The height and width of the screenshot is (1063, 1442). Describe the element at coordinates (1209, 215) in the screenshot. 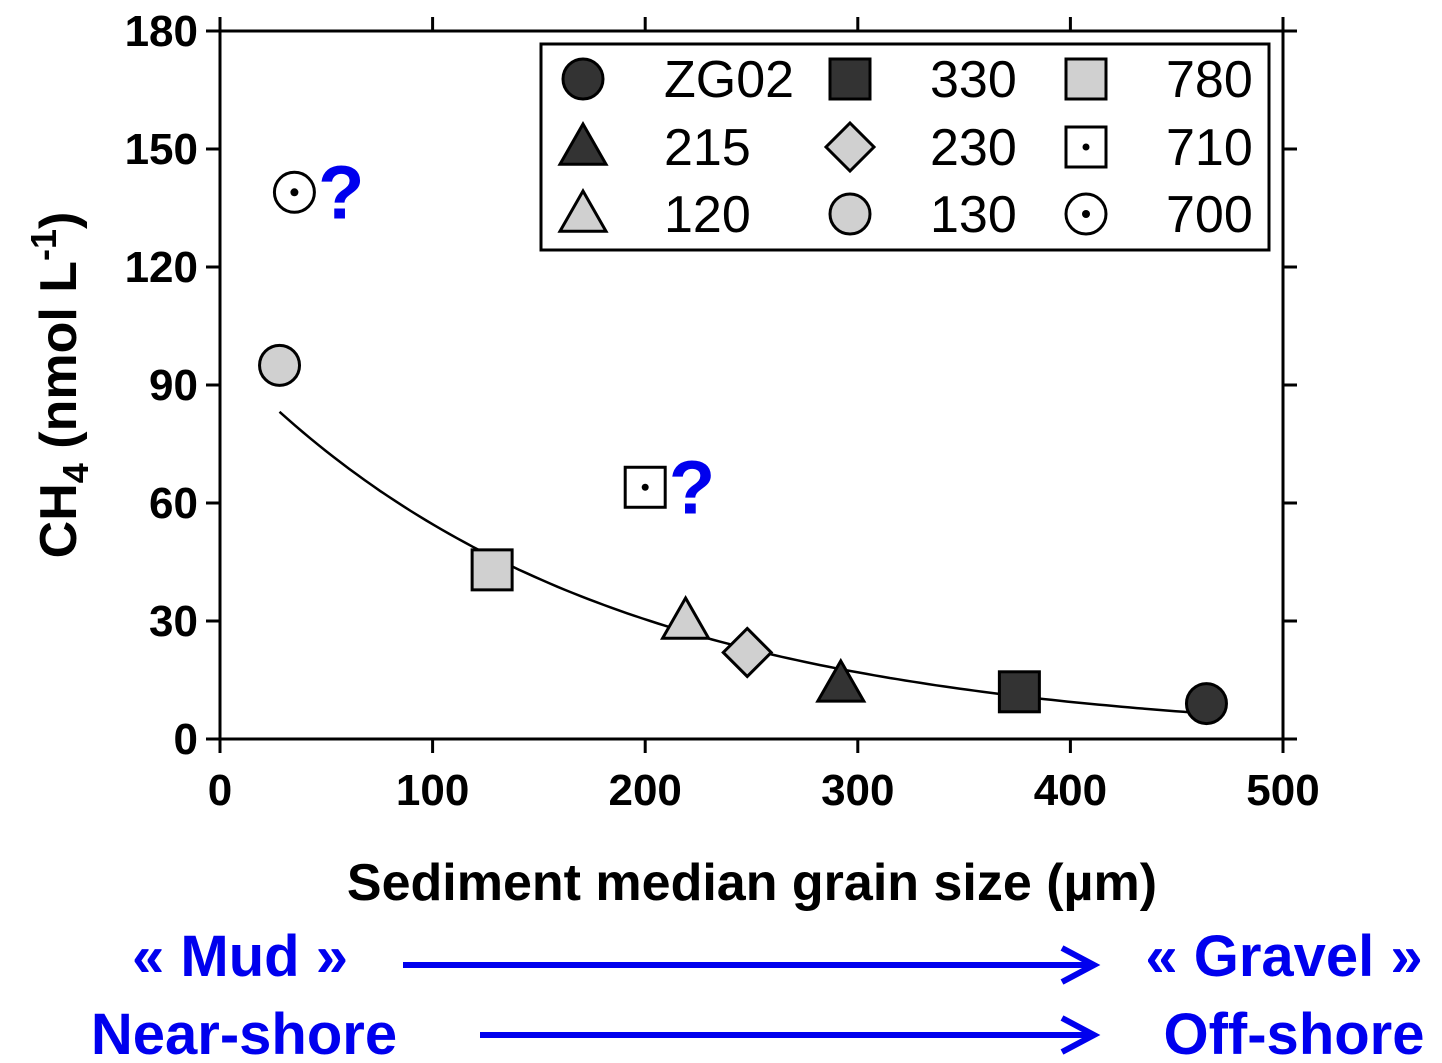

I see `legend-label: 700` at that location.